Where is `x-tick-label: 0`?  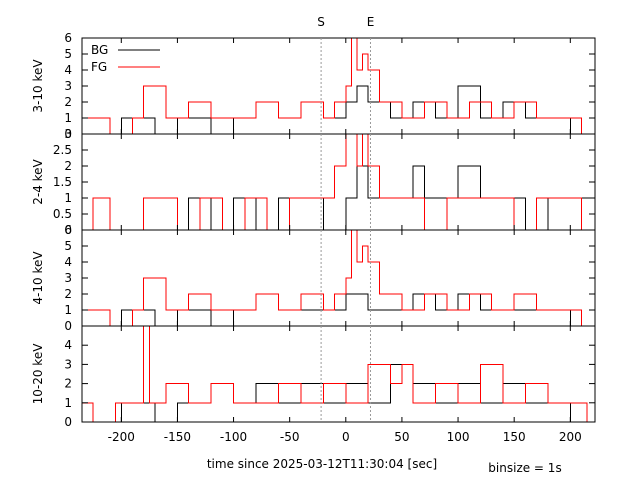
x-tick-label: 0 is located at coordinates (346, 437).